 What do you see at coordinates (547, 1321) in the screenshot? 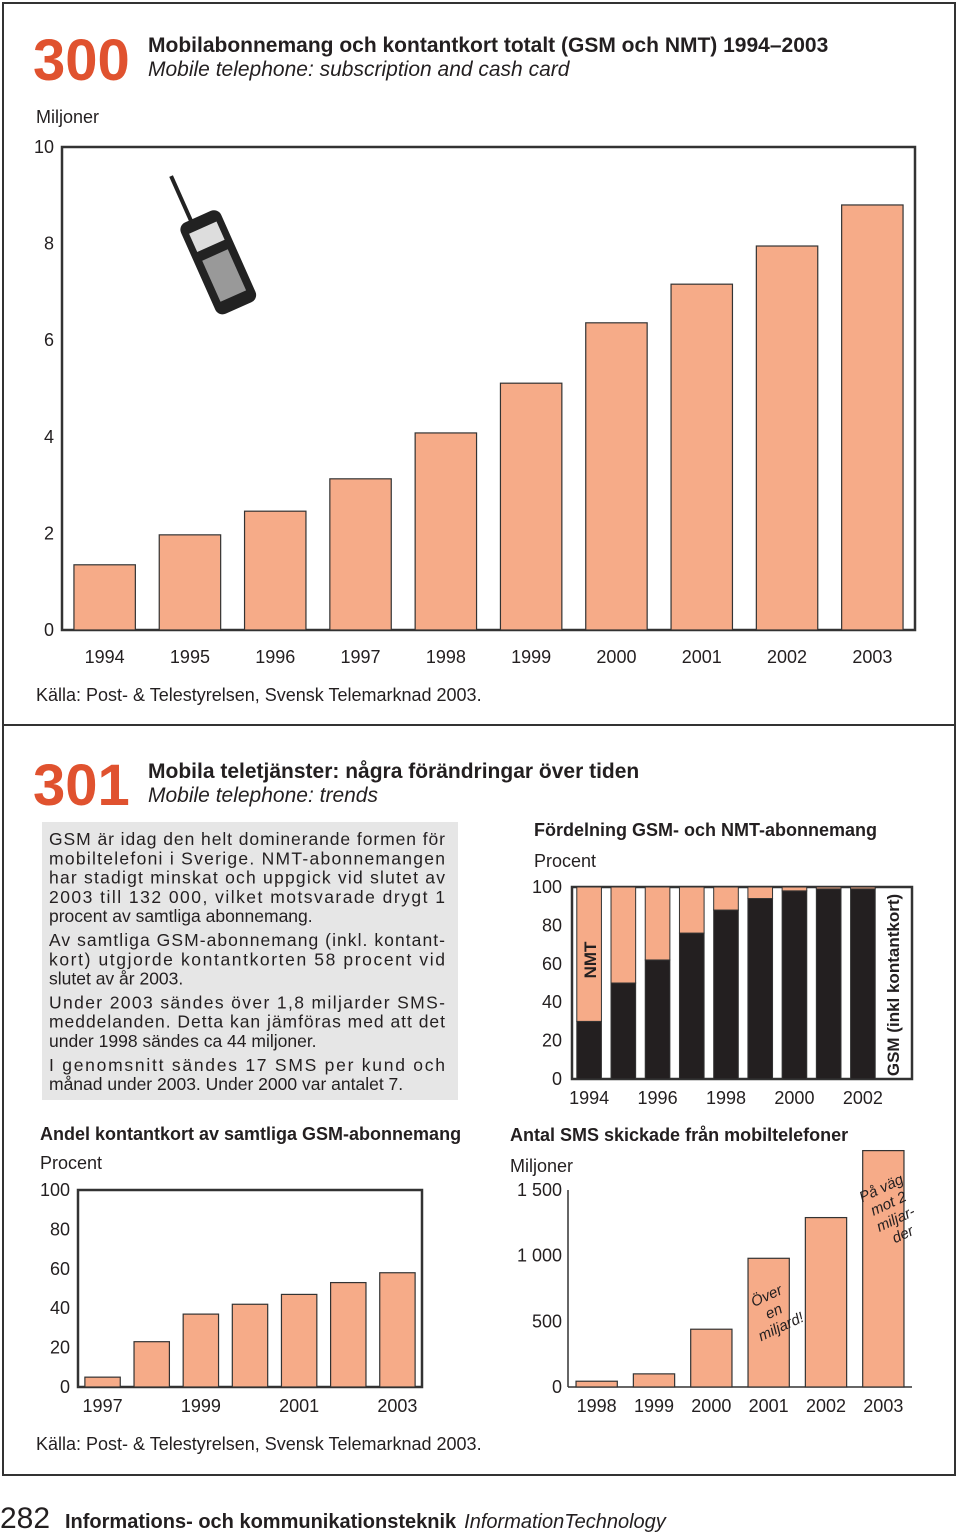
I see `y-tick-label: 500` at bounding box center [547, 1321].